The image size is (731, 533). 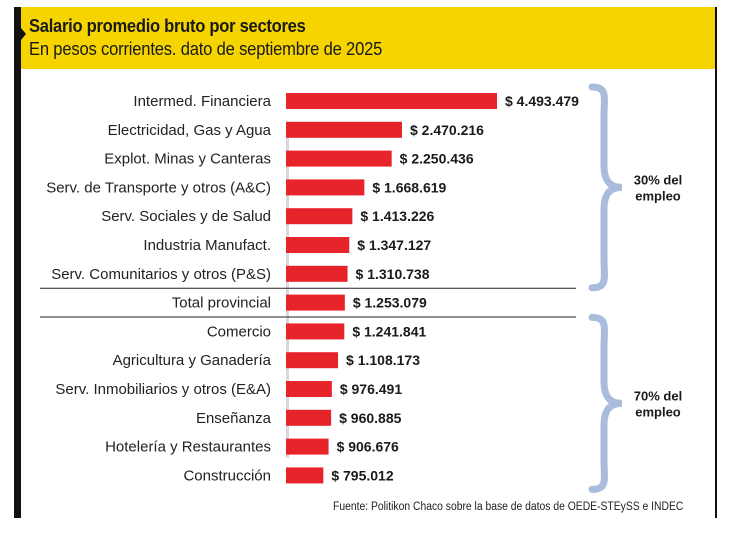 What do you see at coordinates (287, 293) in the screenshot?
I see `y-axis-line` at bounding box center [287, 293].